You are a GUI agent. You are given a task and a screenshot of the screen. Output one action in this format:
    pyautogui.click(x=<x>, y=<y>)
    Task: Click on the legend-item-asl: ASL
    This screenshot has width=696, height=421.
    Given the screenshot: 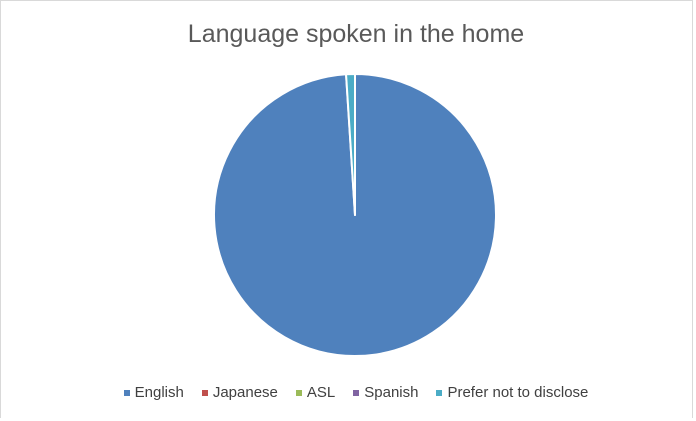 What is the action you would take?
    pyautogui.click(x=315, y=392)
    